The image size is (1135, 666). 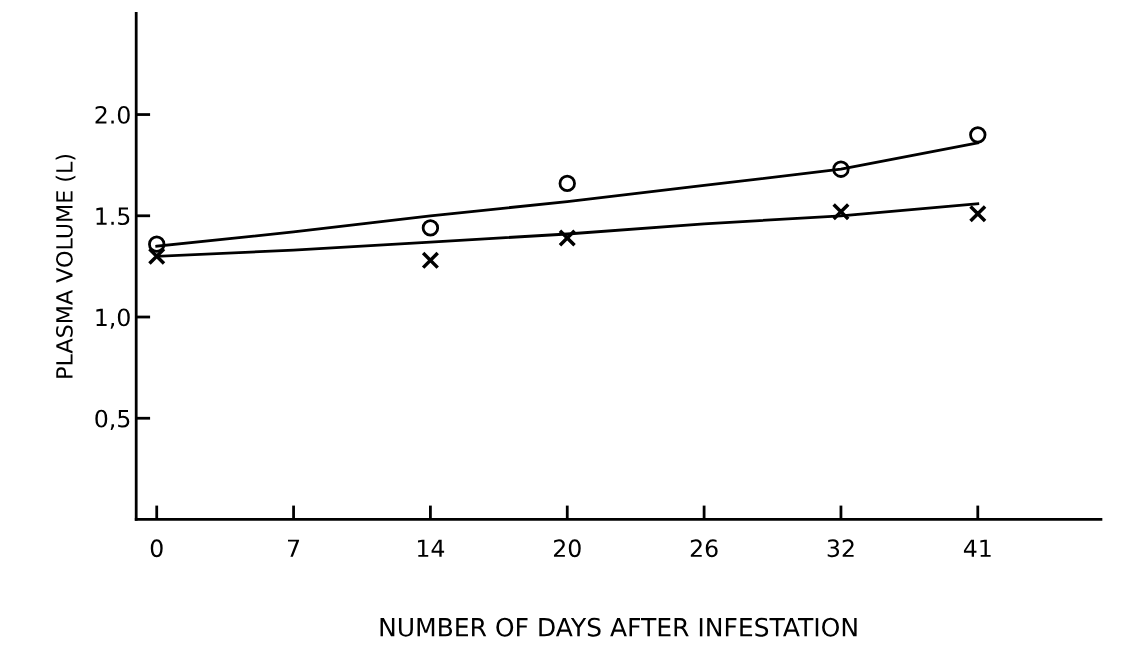 What do you see at coordinates (977, 548) in the screenshot?
I see `x-tick-label: 41` at bounding box center [977, 548].